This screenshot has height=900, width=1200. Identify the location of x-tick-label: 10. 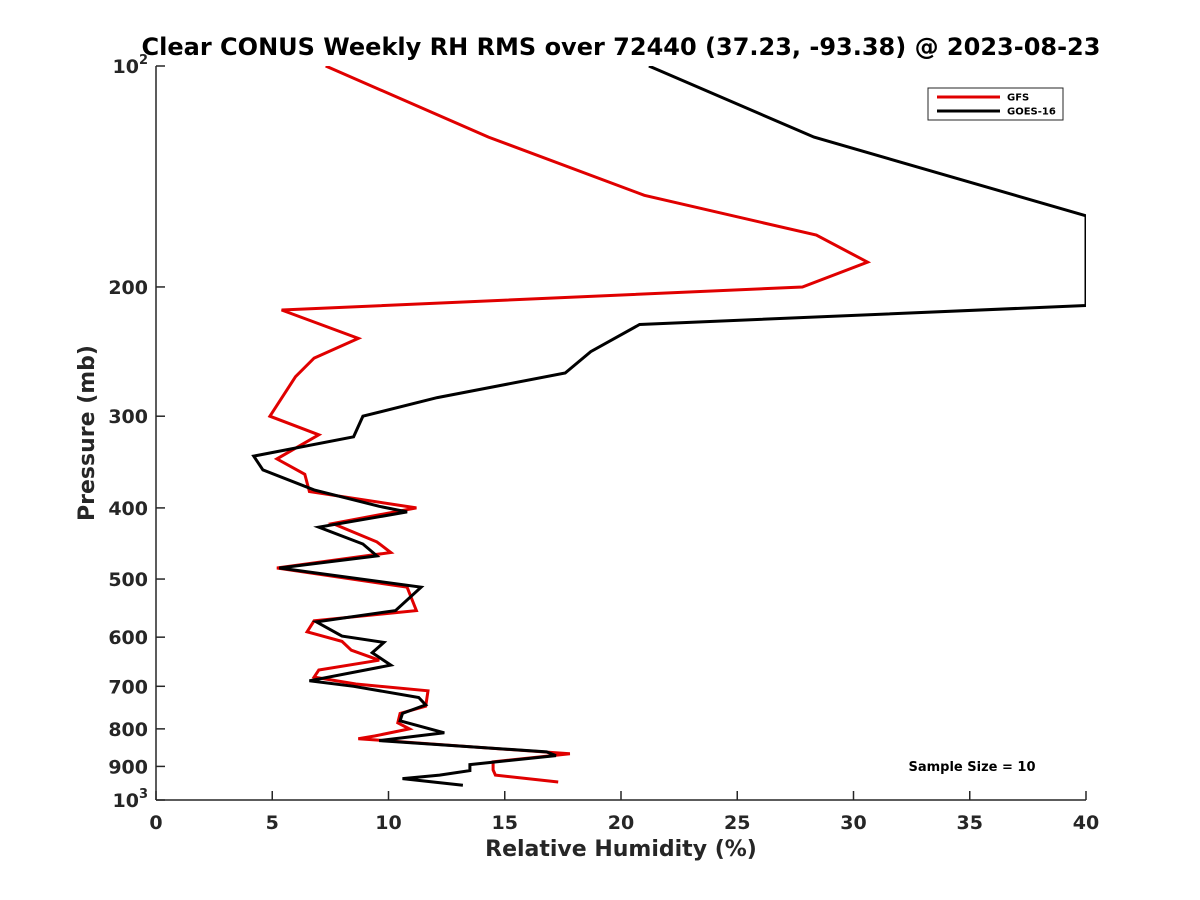
(388, 823).